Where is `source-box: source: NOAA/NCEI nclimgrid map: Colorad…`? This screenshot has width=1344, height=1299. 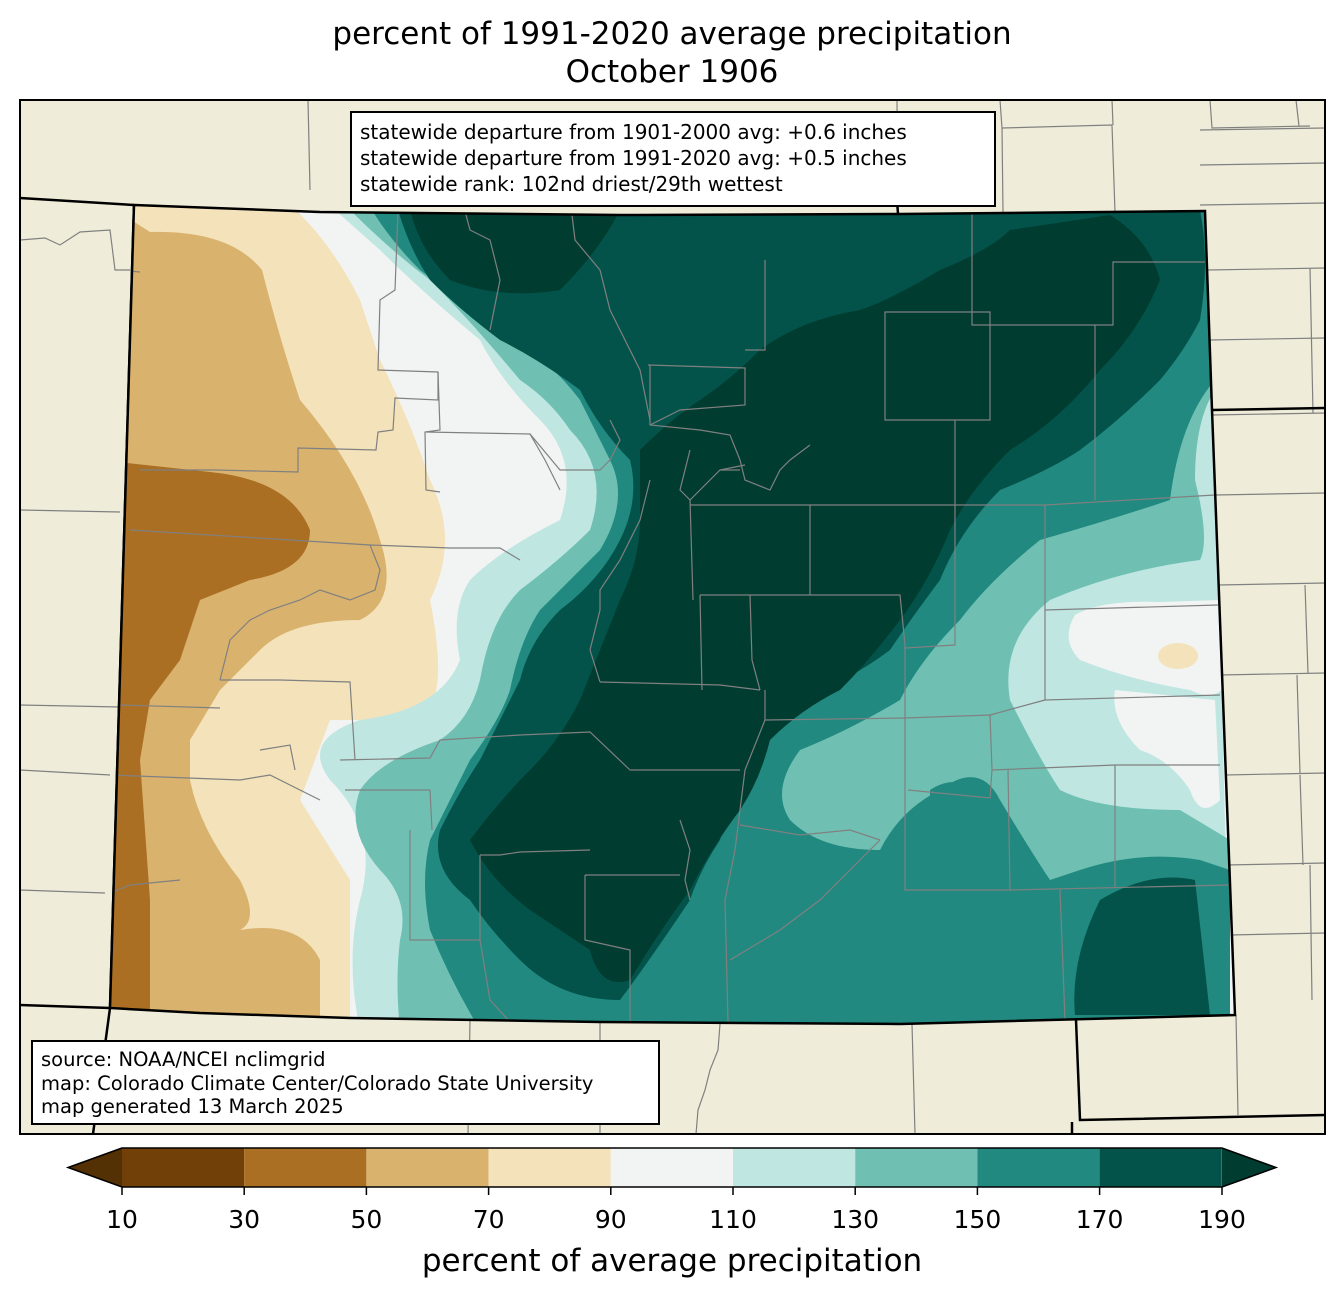
source-box: source: NOAA/NCEI nclimgrid map: Colorad… is located at coordinates (345, 1082).